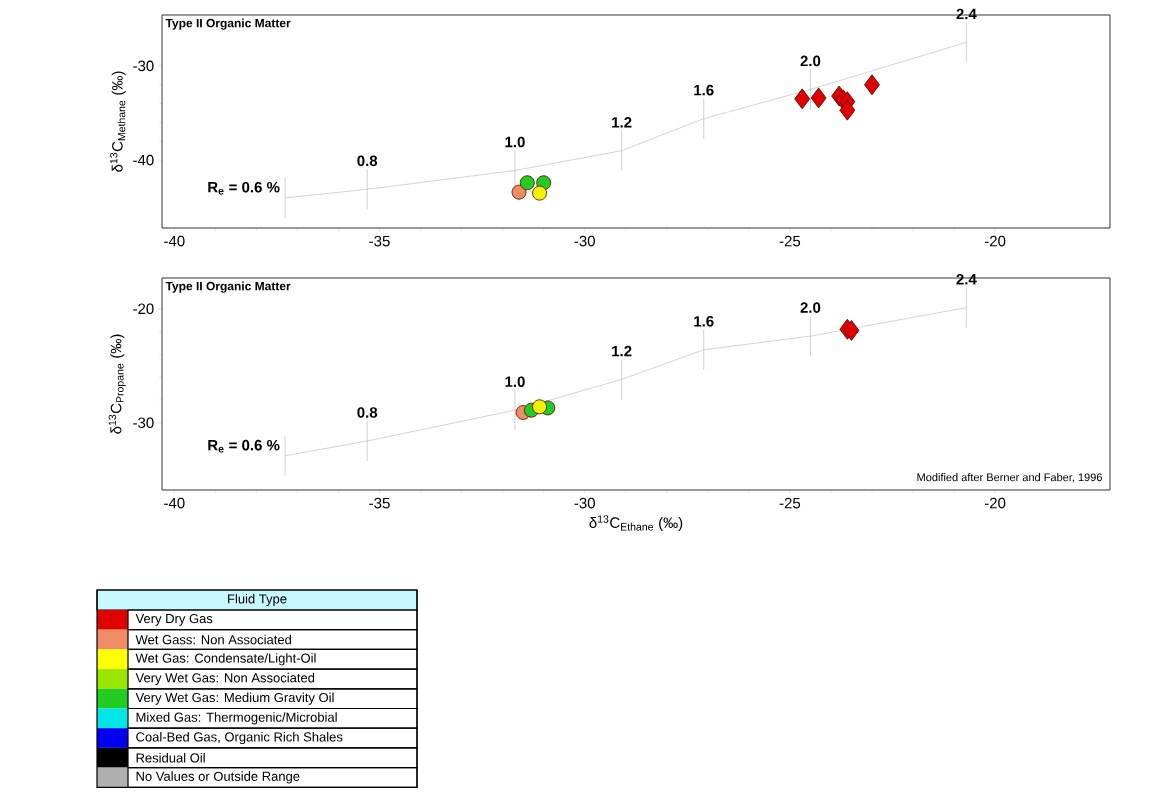  I want to click on legend-label: Very Wet Gas: Medium Gravity Oil, so click(234, 698).